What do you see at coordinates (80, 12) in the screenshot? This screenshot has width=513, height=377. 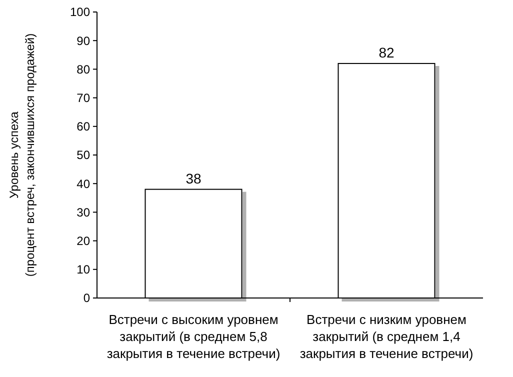 I see `y-tick-label: 100` at bounding box center [80, 12].